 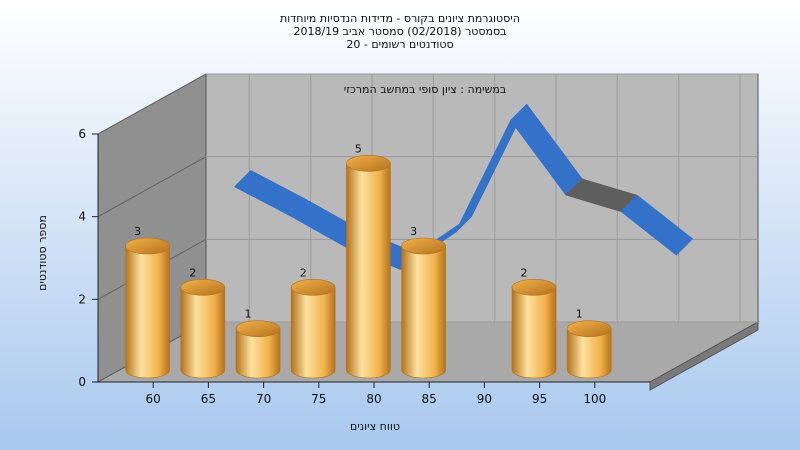 What do you see at coordinates (358, 148) in the screenshot?
I see `bar-value-label: 5` at bounding box center [358, 148].